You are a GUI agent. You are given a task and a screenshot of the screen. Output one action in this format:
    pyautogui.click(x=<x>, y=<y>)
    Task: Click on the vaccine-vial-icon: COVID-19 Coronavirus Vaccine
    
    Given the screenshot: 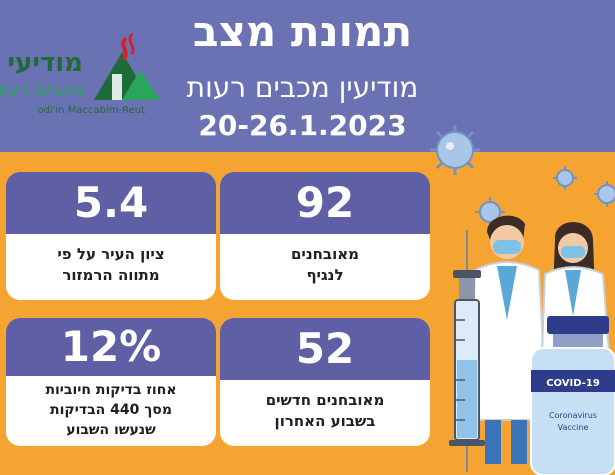 What is the action you would take?
    pyautogui.click(x=572, y=395)
    